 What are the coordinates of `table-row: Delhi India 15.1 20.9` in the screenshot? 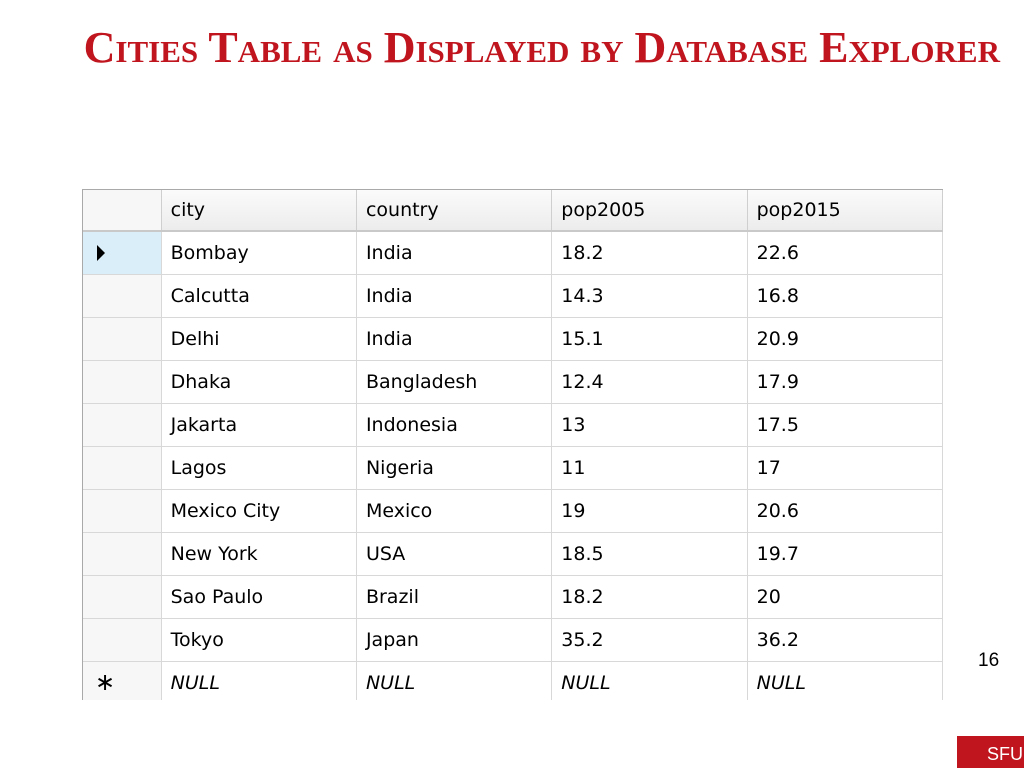 It's located at (513, 339).